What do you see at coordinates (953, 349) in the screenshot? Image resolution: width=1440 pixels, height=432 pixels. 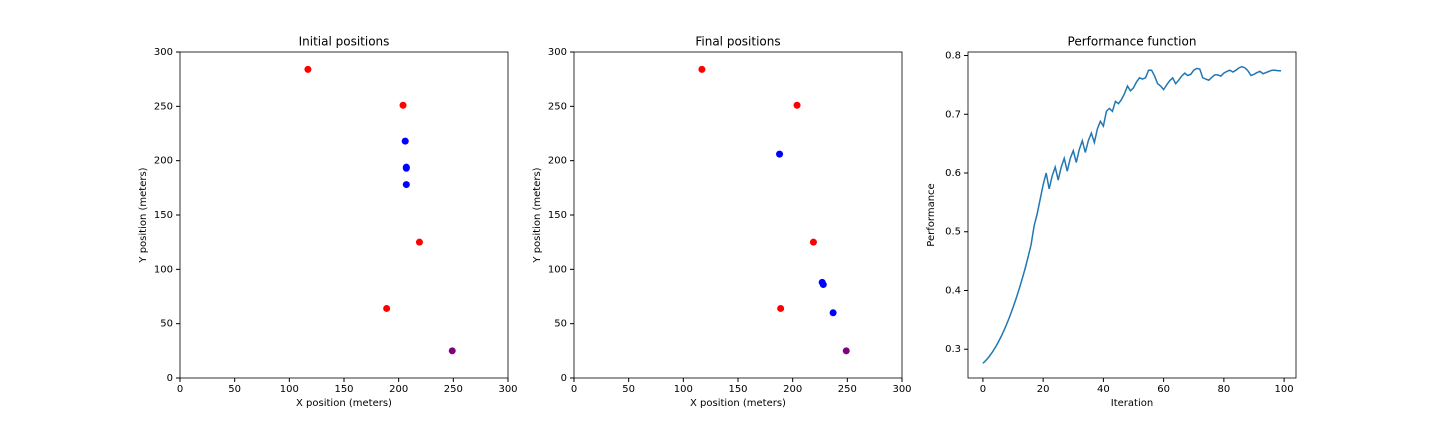 I see `y-tick-label: 0.3` at bounding box center [953, 349].